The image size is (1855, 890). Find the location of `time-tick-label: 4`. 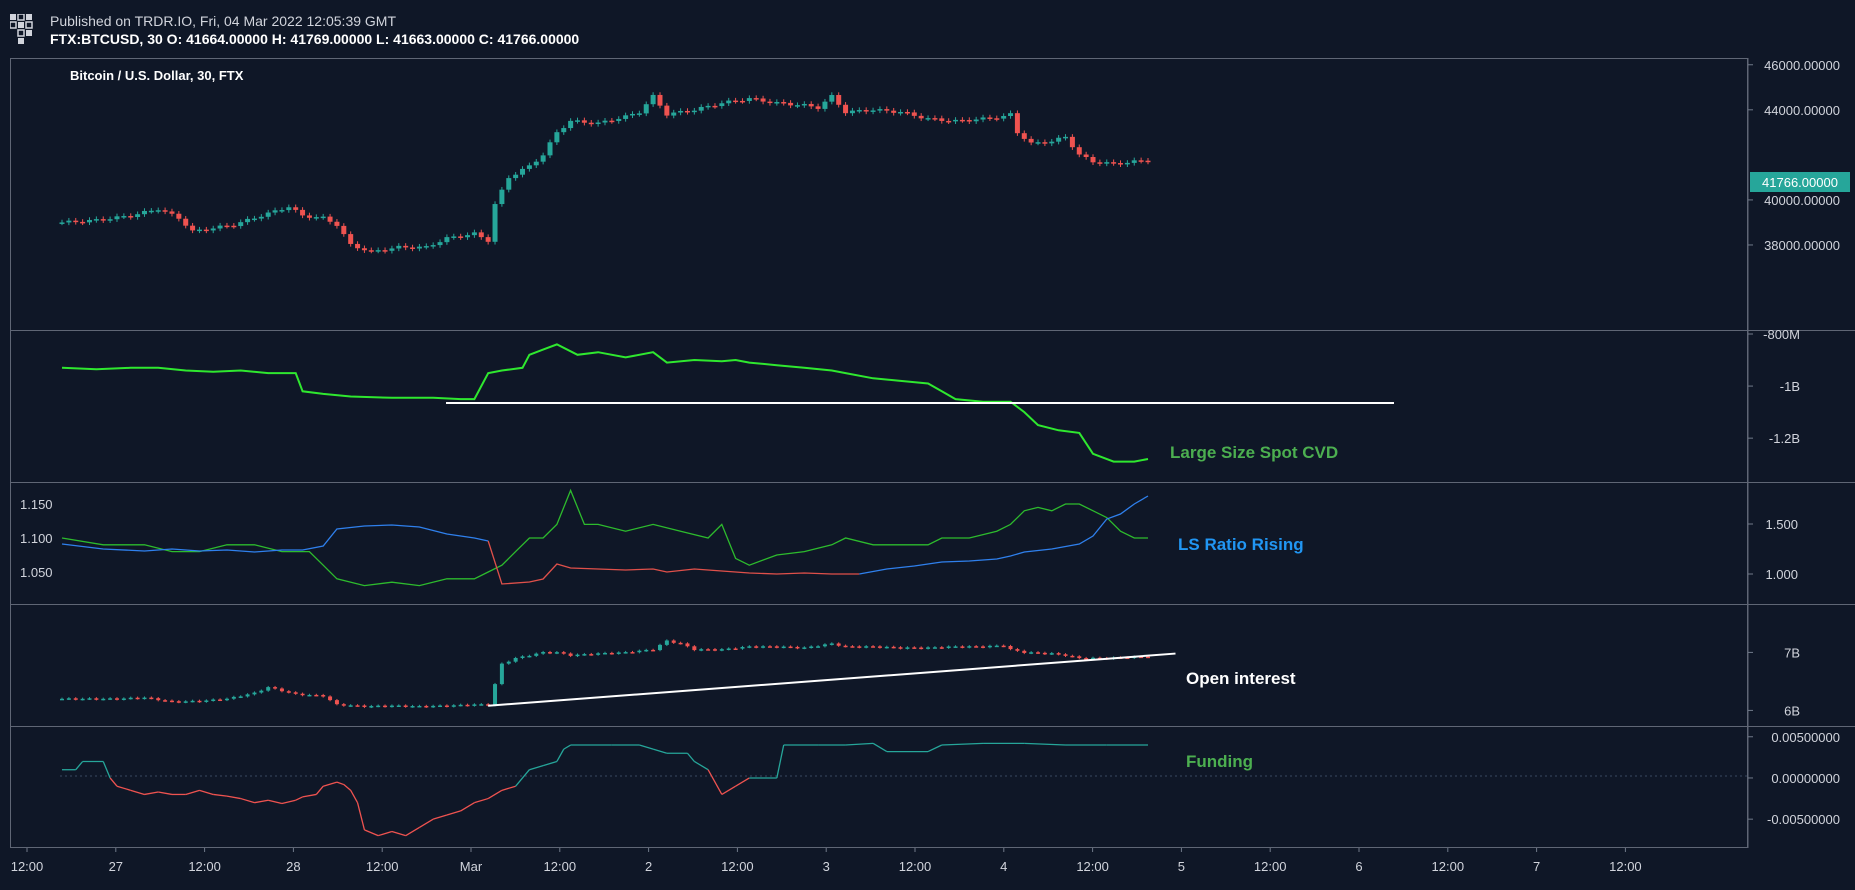

time-tick-label: 4 is located at coordinates (1003, 866).